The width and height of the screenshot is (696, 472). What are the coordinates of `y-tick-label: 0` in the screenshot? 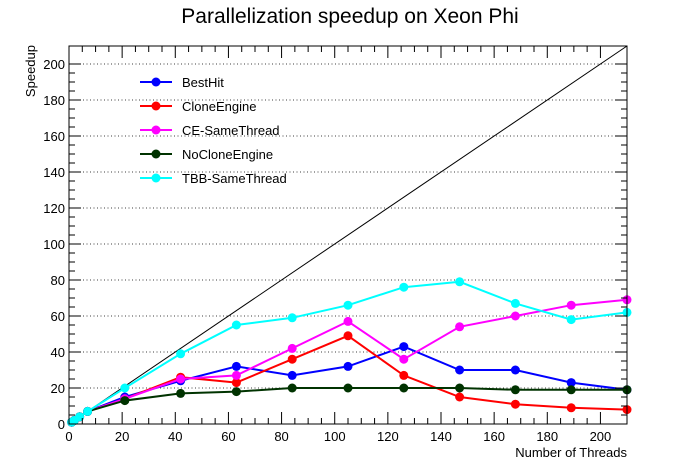 It's located at (61, 424).